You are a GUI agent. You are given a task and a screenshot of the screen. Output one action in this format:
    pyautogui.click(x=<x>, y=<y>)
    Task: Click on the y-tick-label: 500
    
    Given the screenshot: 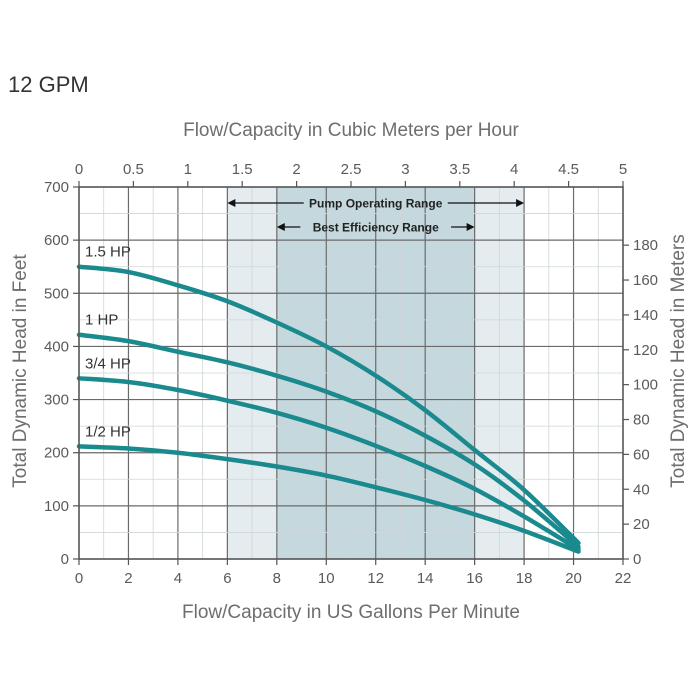 What is the action you would take?
    pyautogui.click(x=56, y=293)
    